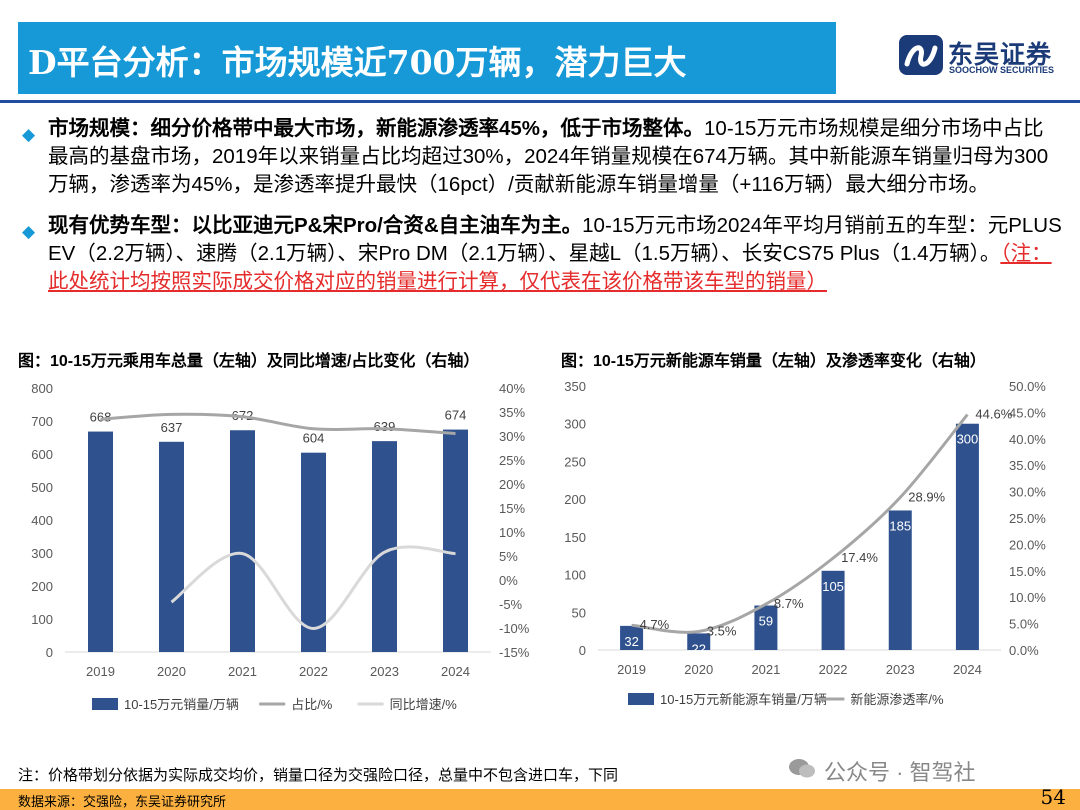 This screenshot has height=810, width=1080. I want to click on legend-label: 新能源渗透率/%, so click(897, 699).